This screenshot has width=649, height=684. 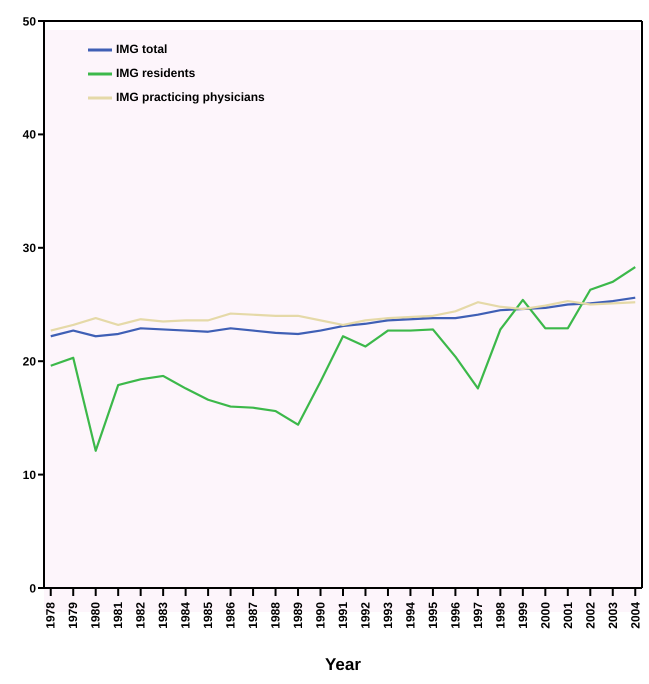 What do you see at coordinates (343, 664) in the screenshot?
I see `x-axis-title: Year` at bounding box center [343, 664].